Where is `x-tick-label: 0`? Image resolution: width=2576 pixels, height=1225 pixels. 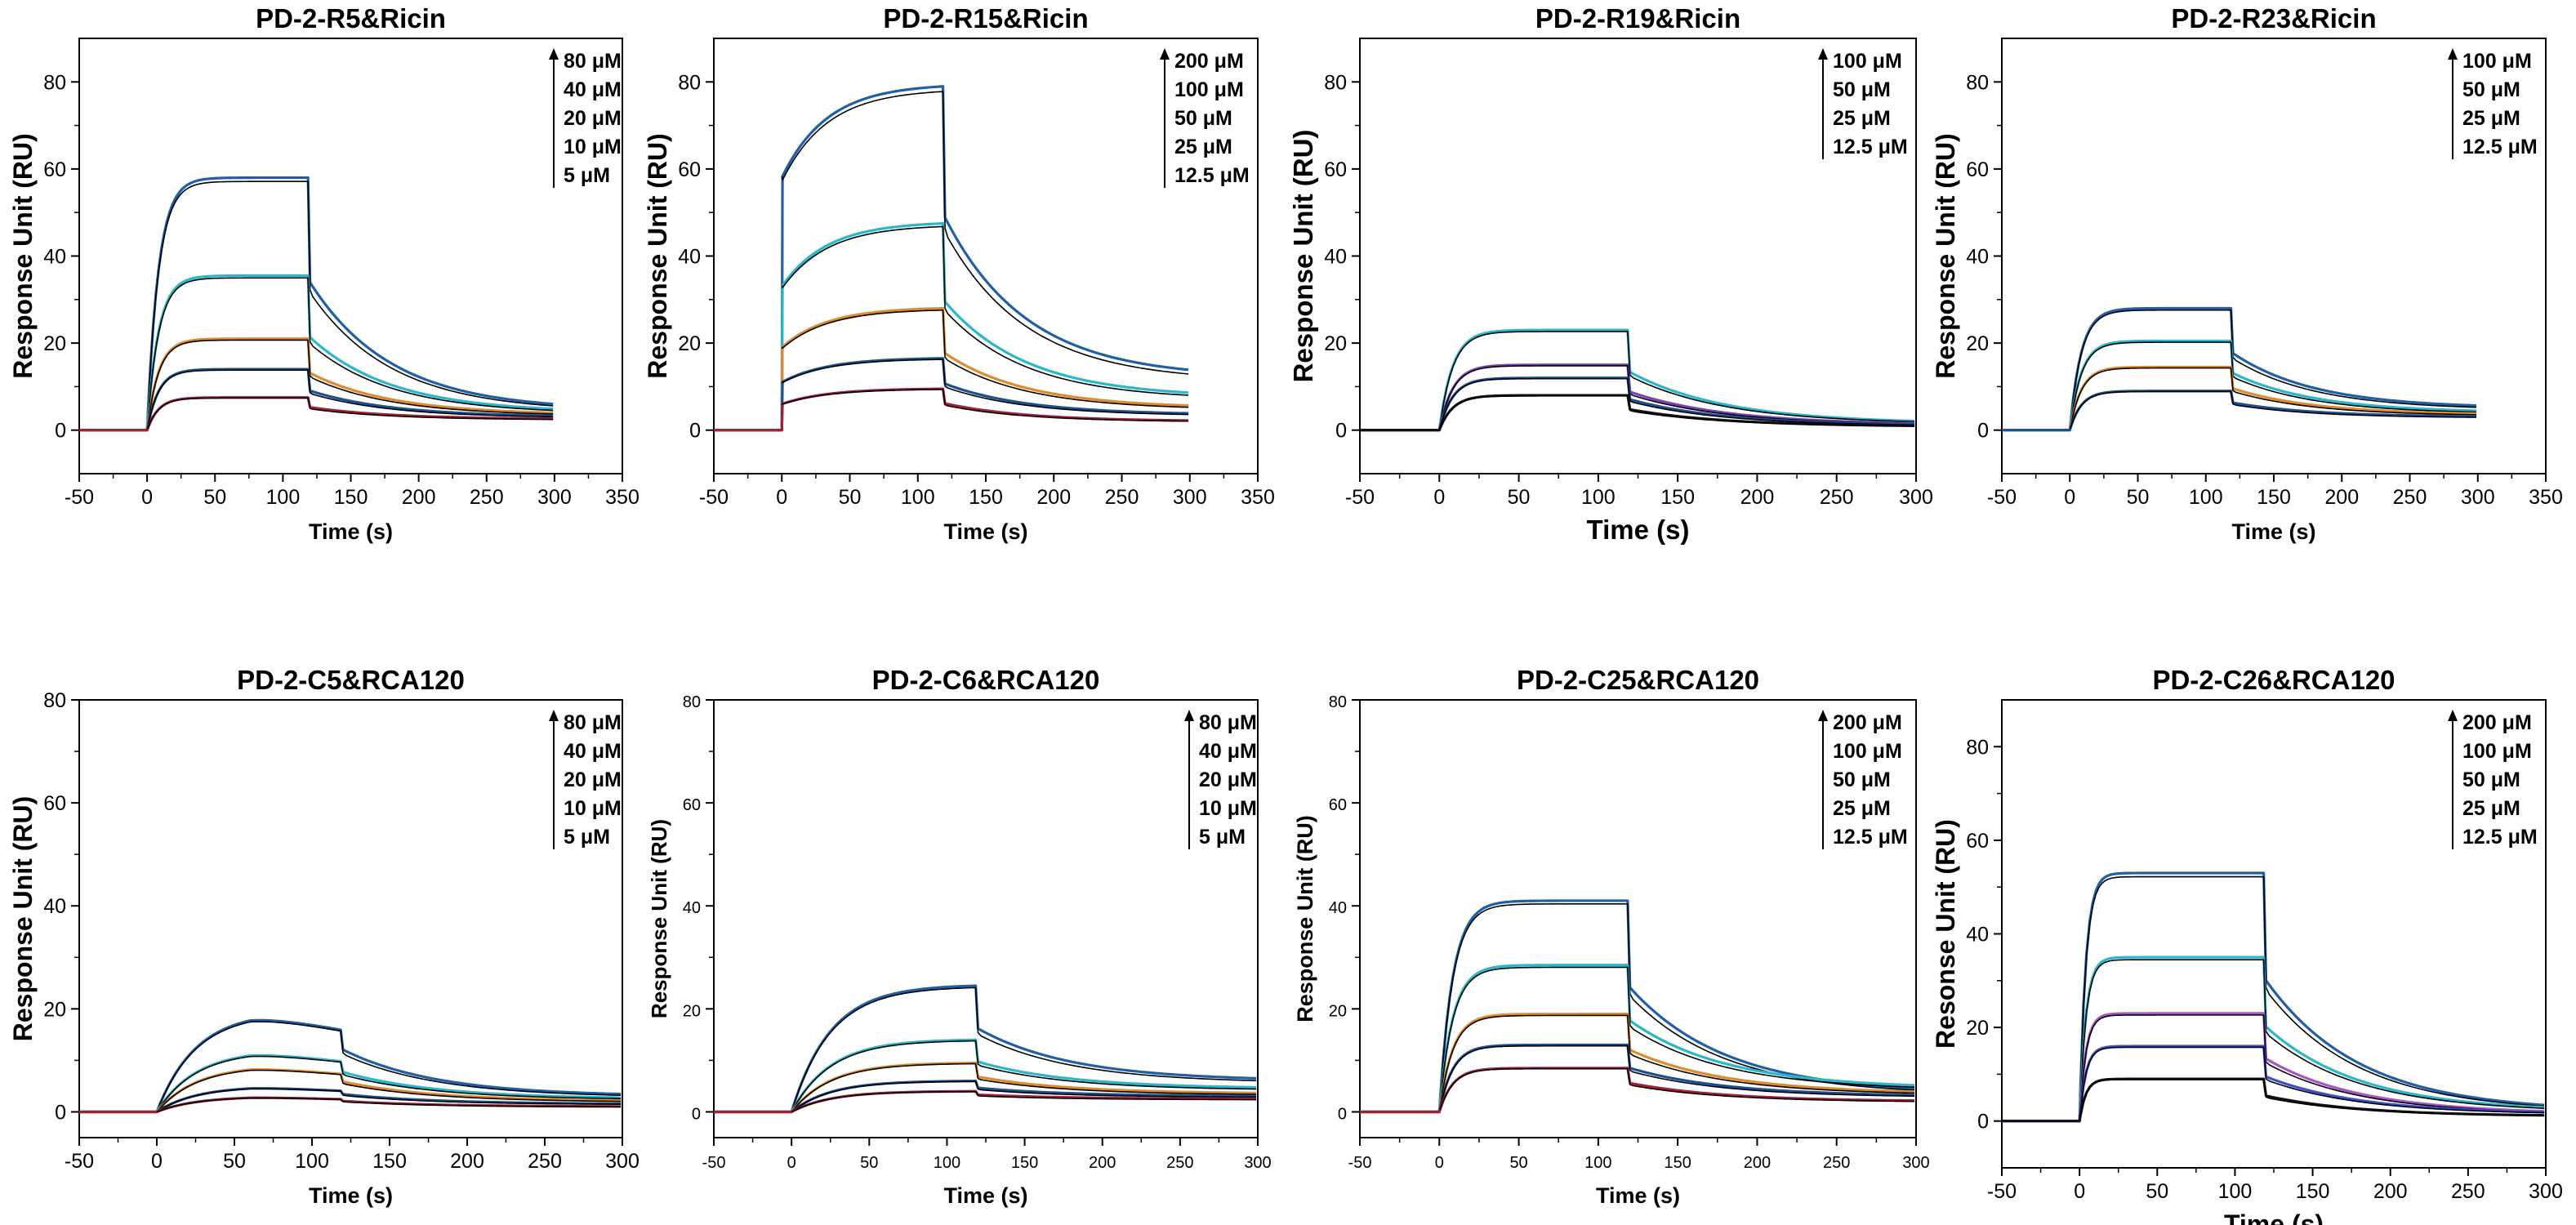
x-tick-label: 0 is located at coordinates (1439, 497).